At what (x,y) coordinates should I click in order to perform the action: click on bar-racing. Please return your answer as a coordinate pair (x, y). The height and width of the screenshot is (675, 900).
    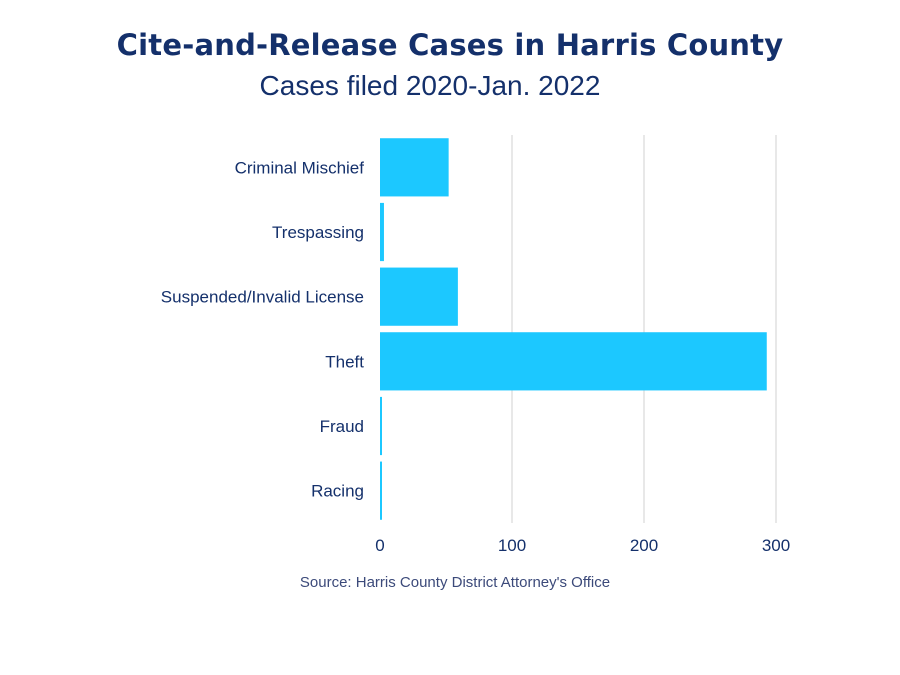
    Looking at the image, I should click on (381, 490).